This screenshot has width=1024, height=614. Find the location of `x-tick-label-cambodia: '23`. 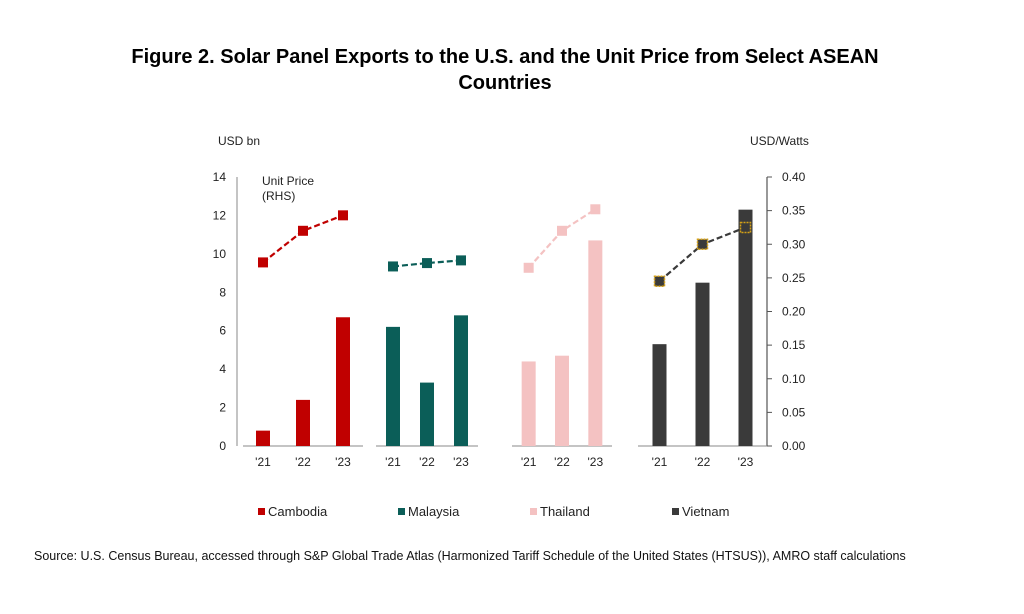

x-tick-label-cambodia: '23 is located at coordinates (343, 462).